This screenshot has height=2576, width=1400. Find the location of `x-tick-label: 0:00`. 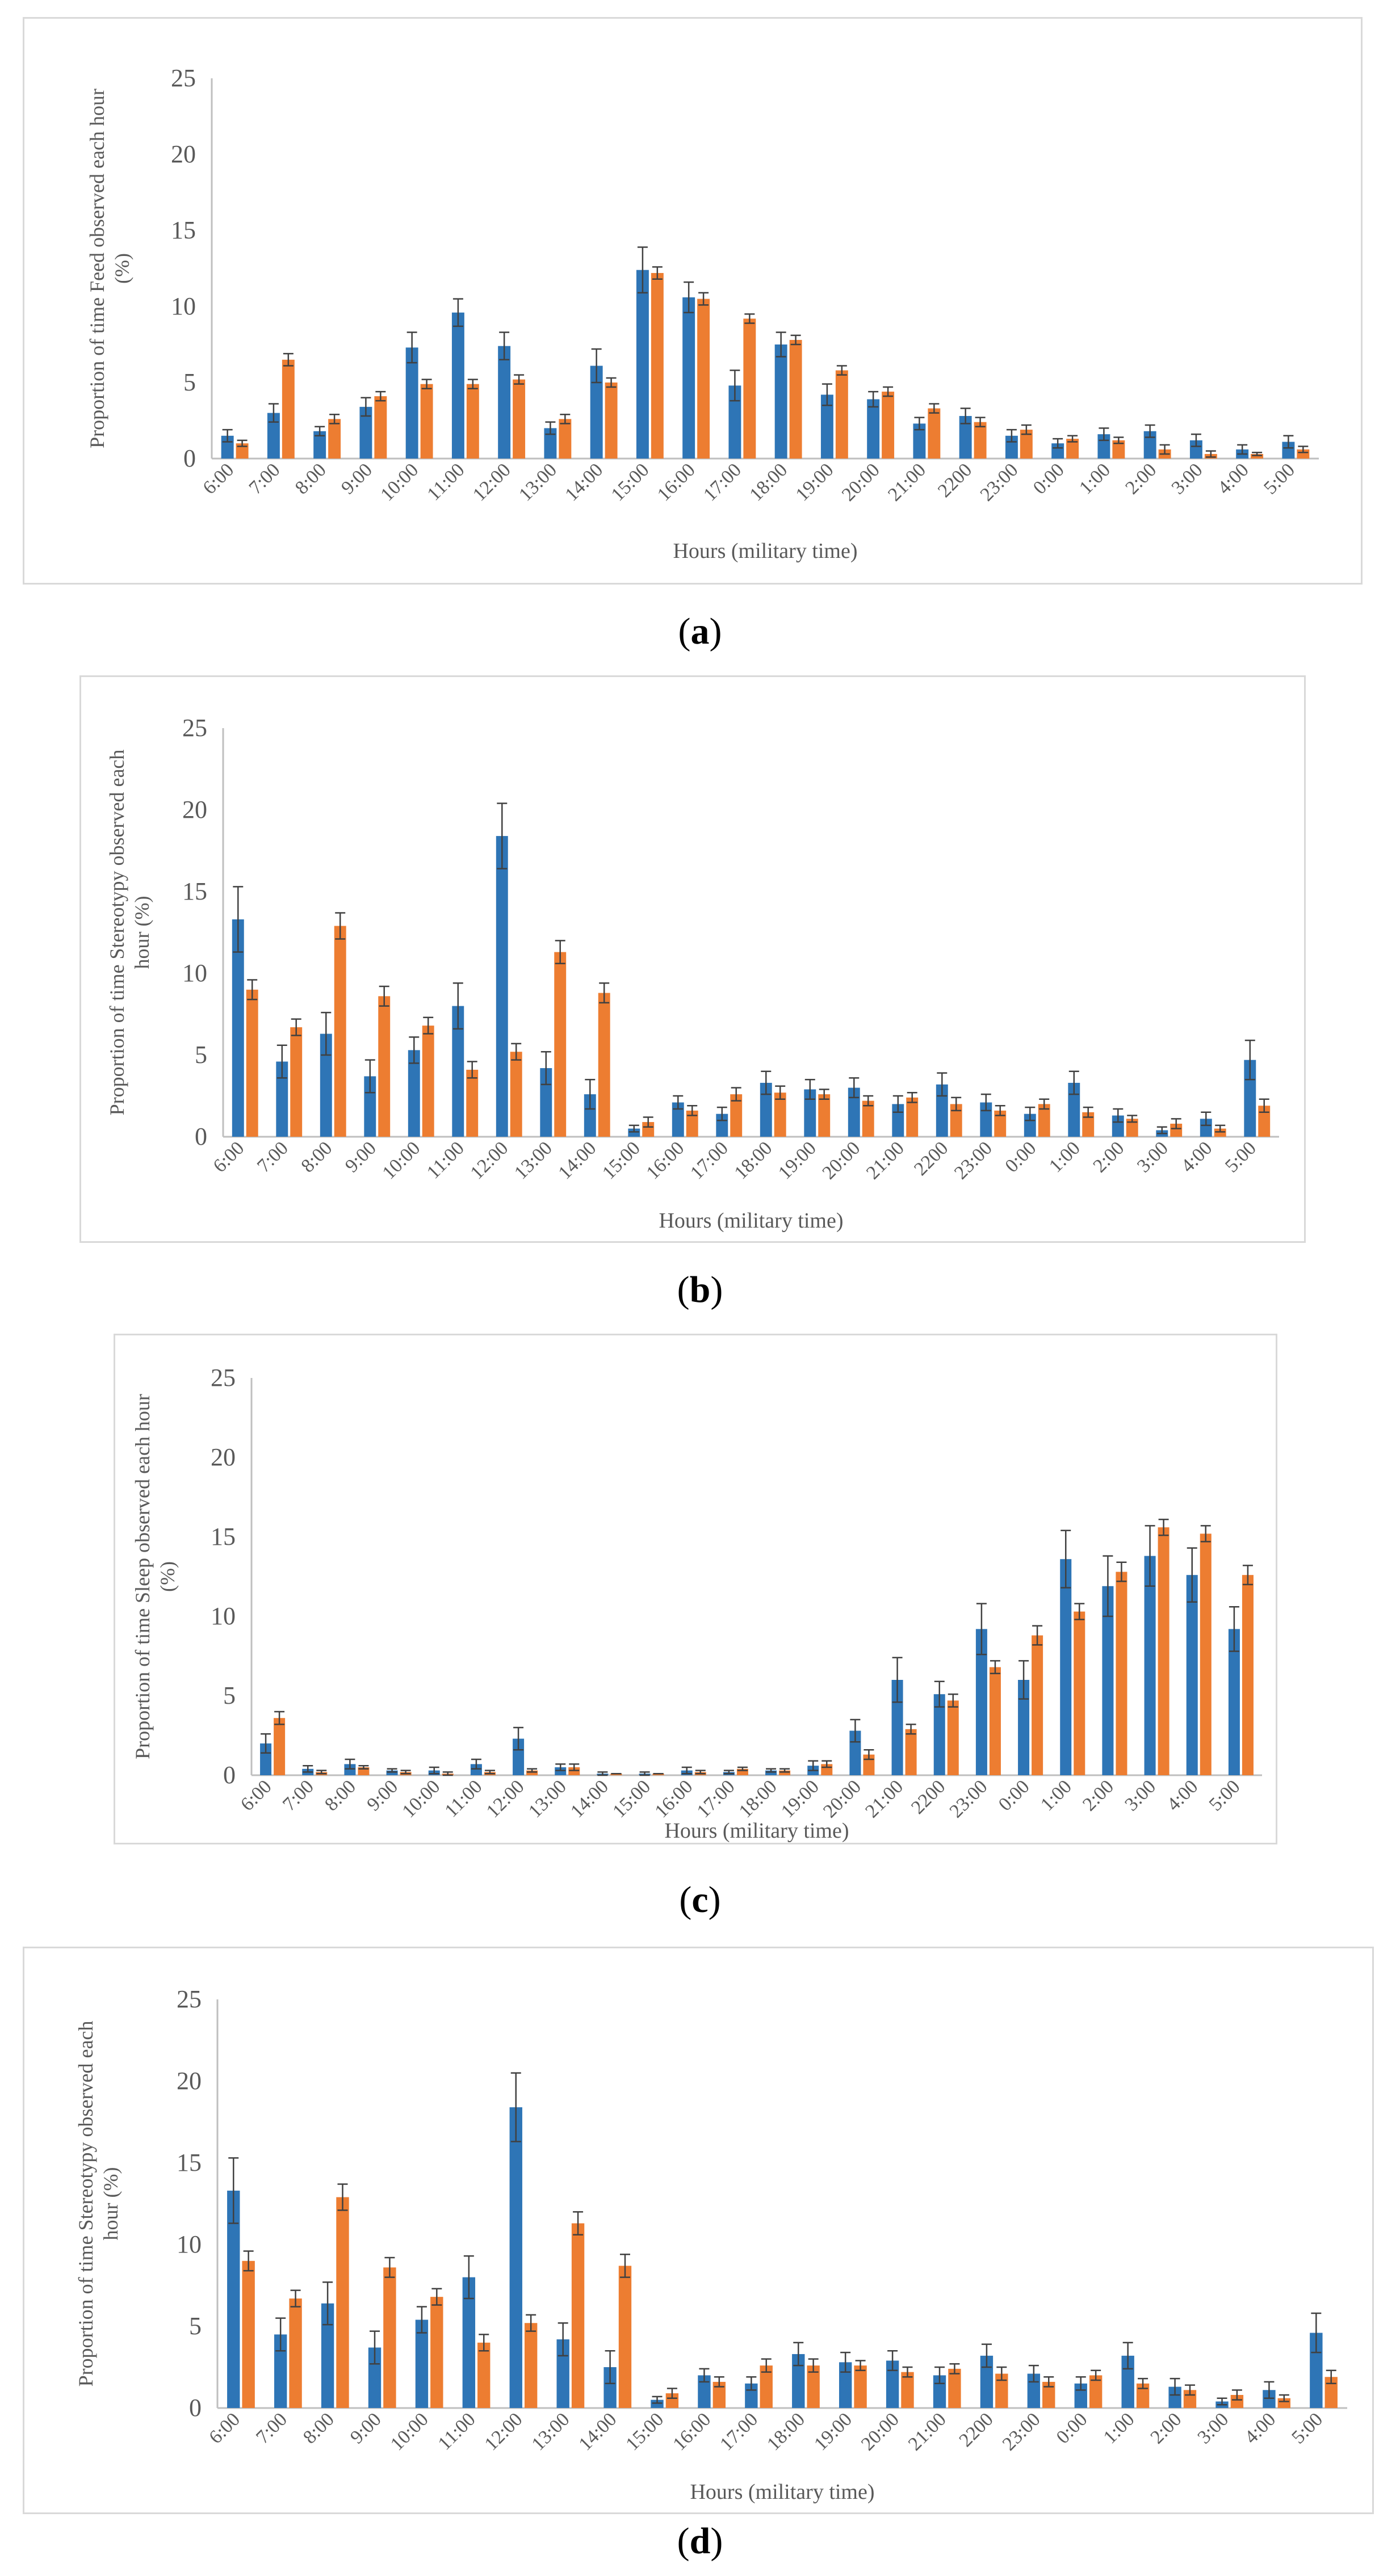

x-tick-label: 0:00 is located at coordinates (1014, 1795).